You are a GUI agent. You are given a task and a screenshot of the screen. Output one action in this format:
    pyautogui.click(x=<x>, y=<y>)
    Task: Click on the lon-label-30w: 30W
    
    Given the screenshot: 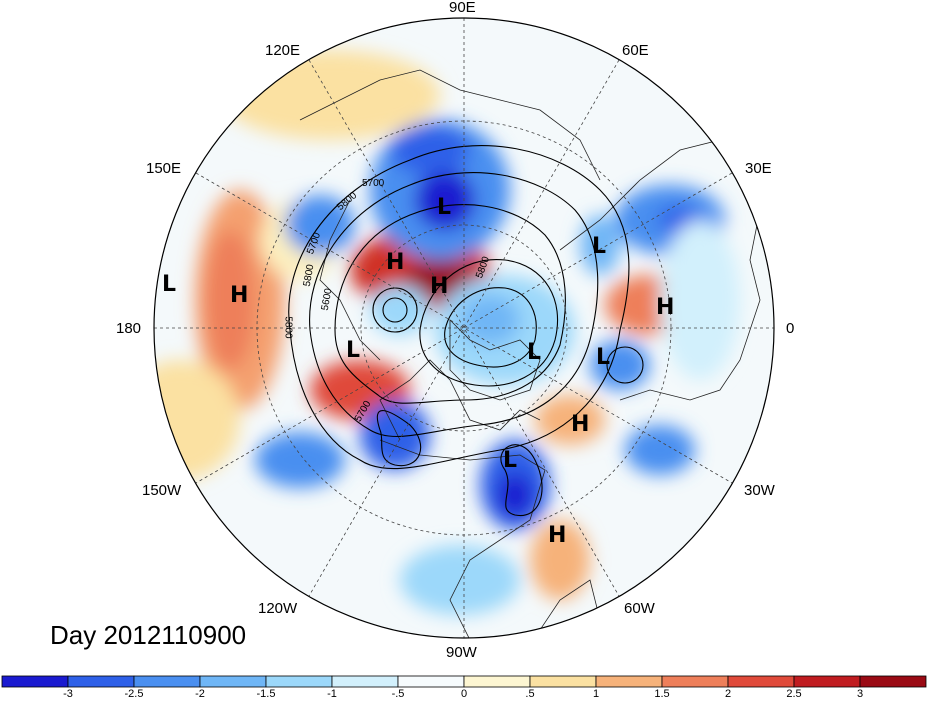 What is the action you would take?
    pyautogui.click(x=759, y=490)
    